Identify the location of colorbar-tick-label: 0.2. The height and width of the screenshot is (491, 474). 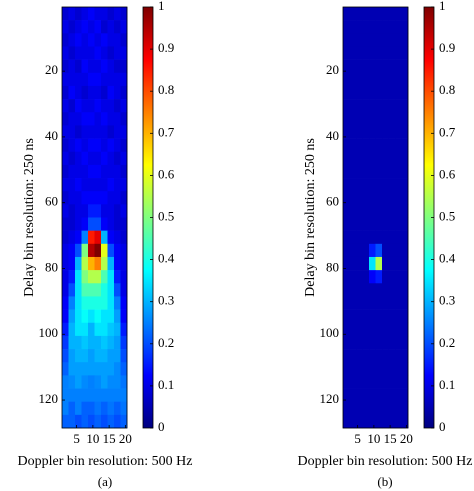
(447, 342).